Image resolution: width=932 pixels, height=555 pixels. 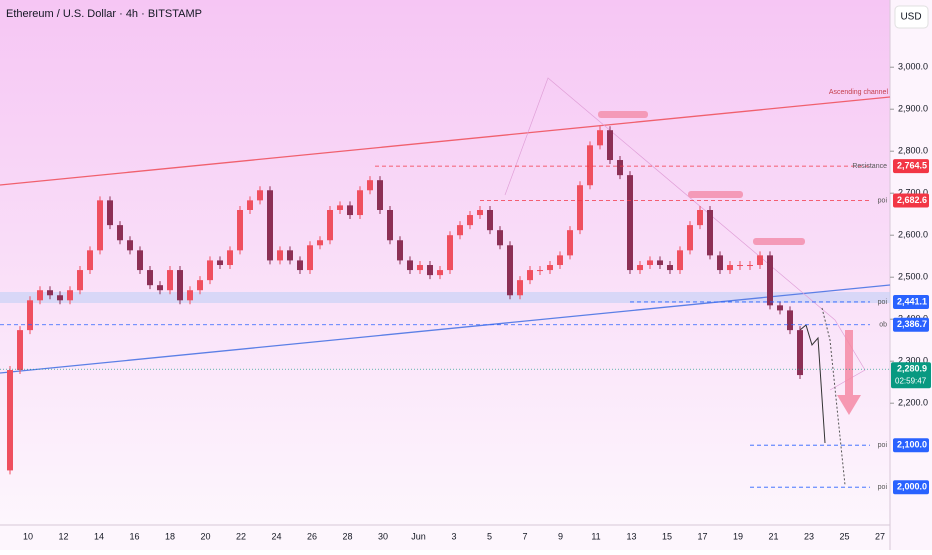 What do you see at coordinates (631, 536) in the screenshot?
I see `x-tick-label: 13` at bounding box center [631, 536].